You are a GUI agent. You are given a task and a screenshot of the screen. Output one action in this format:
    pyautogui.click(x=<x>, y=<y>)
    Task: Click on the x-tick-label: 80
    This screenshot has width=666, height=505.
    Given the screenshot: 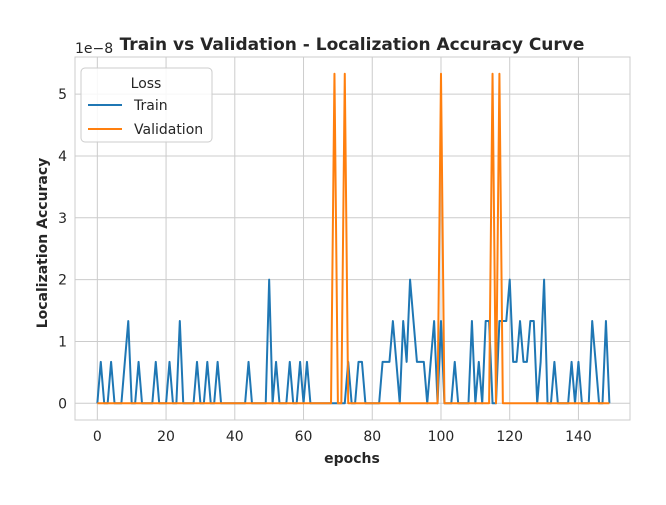 What is the action you would take?
    pyautogui.click(x=372, y=437)
    